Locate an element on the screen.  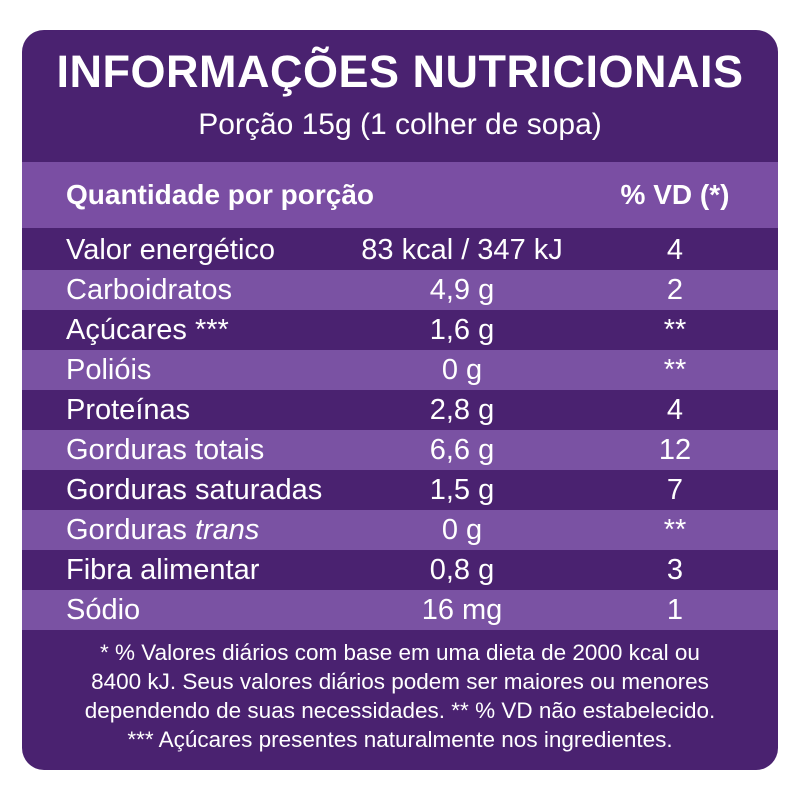
amount: 2,8 g is located at coordinates (462, 410).